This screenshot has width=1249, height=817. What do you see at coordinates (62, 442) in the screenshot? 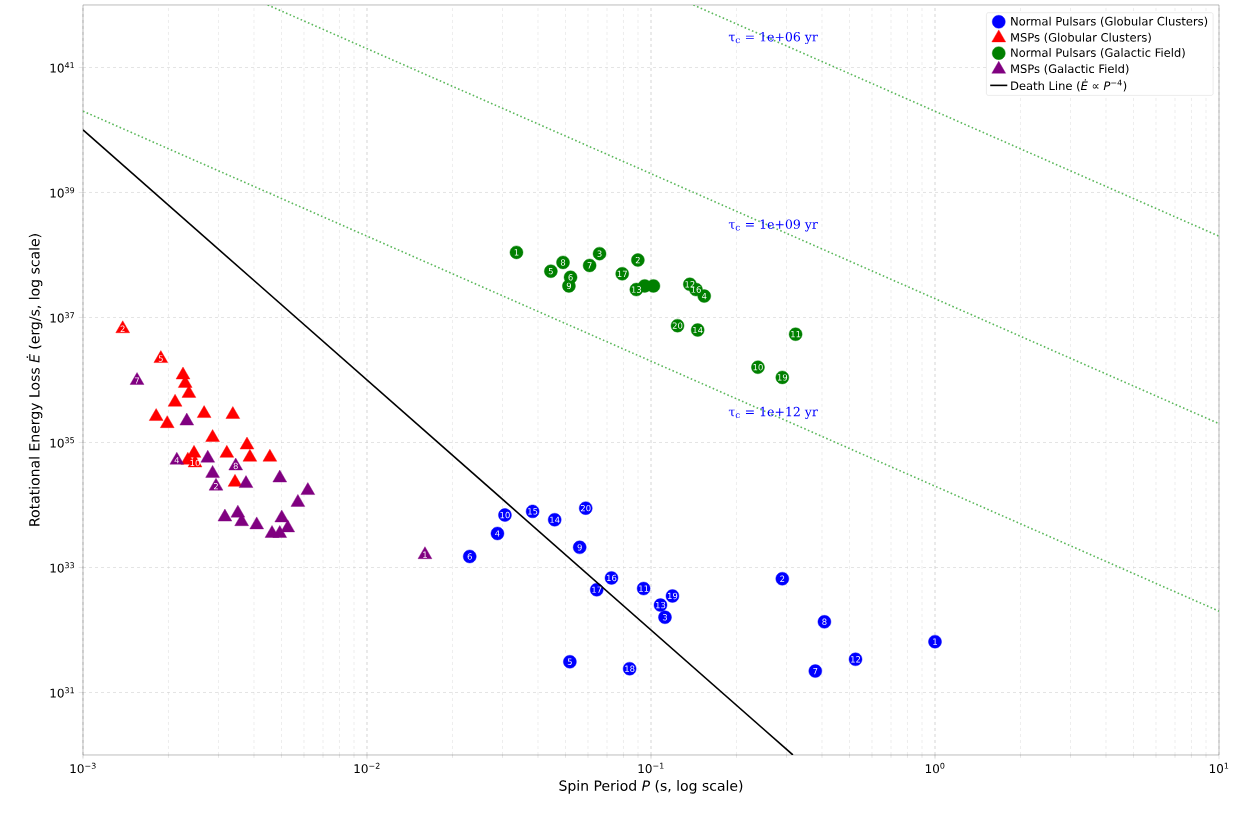
I see `y-tick-label: 10$^{35}$` at bounding box center [62, 442].